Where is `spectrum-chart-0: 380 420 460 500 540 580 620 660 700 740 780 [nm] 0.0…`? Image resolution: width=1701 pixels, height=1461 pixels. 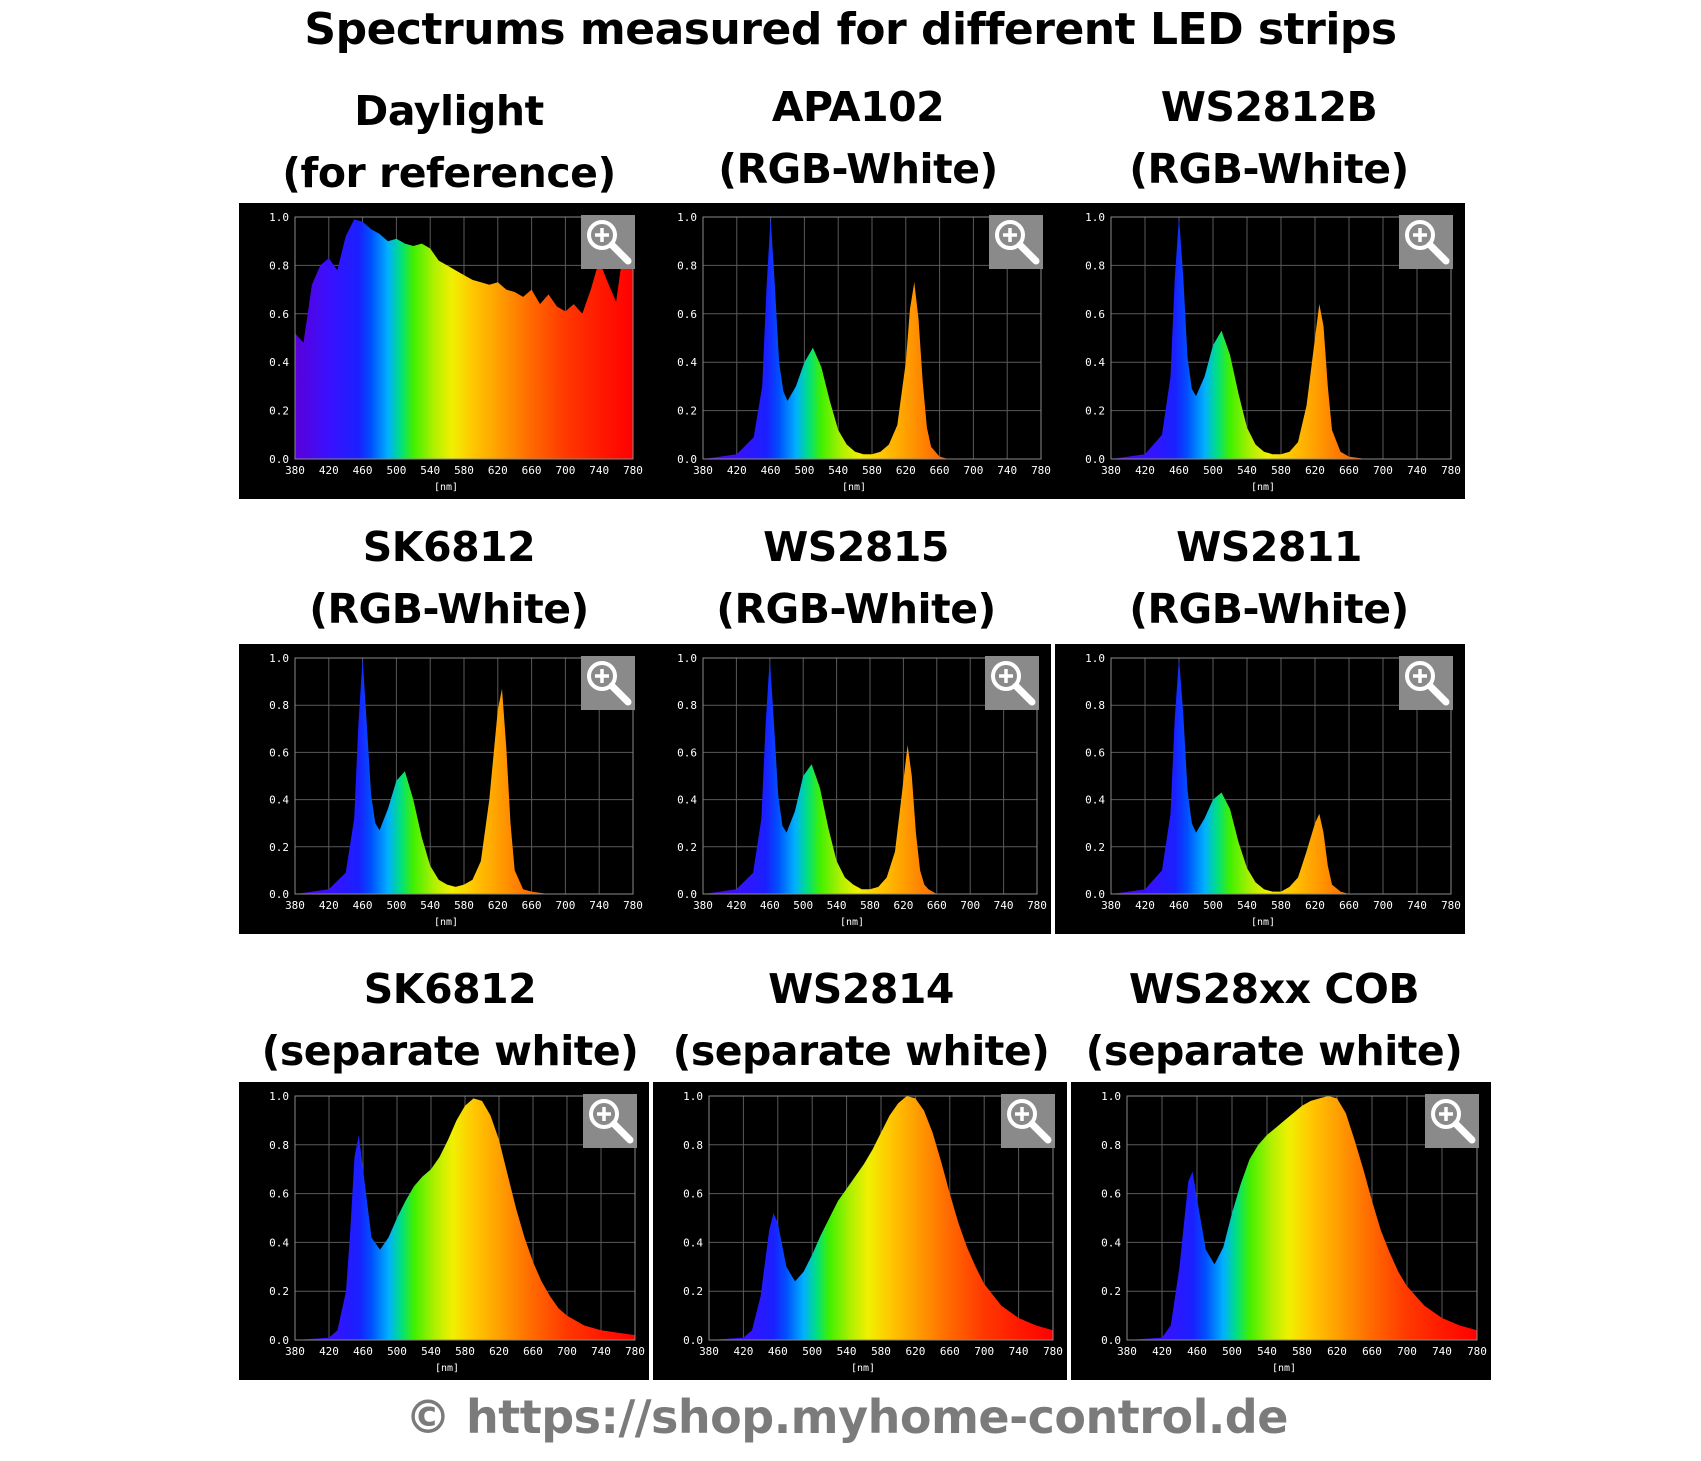
spectrum-chart-0: 380 420 460 500 540 580 620 660 700 740 780 [nm] 0.0… is located at coordinates (443, 351).